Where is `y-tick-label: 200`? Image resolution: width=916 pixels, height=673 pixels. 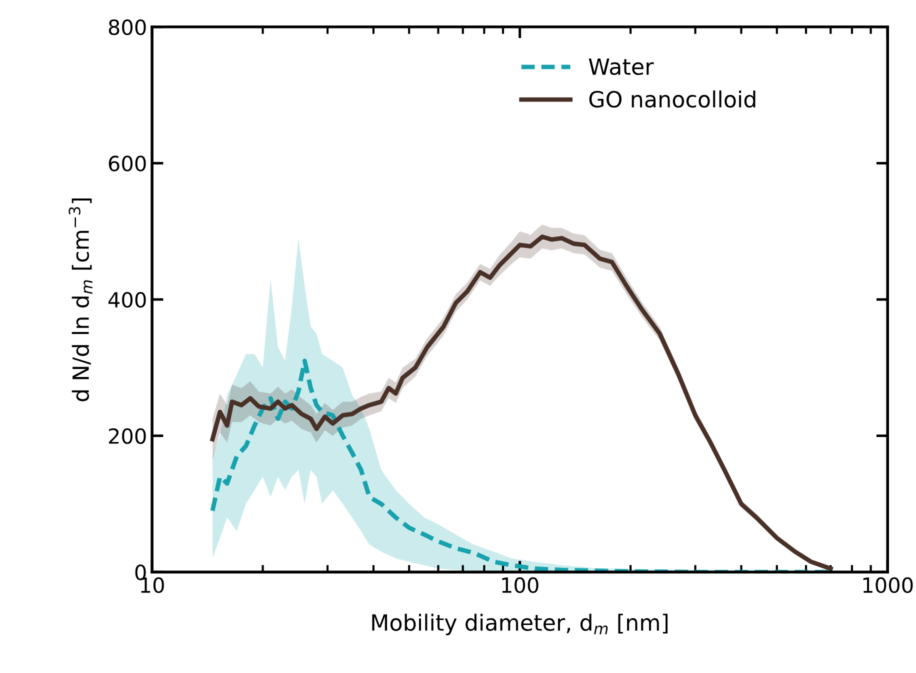 y-tick-label: 200 is located at coordinates (127, 436).